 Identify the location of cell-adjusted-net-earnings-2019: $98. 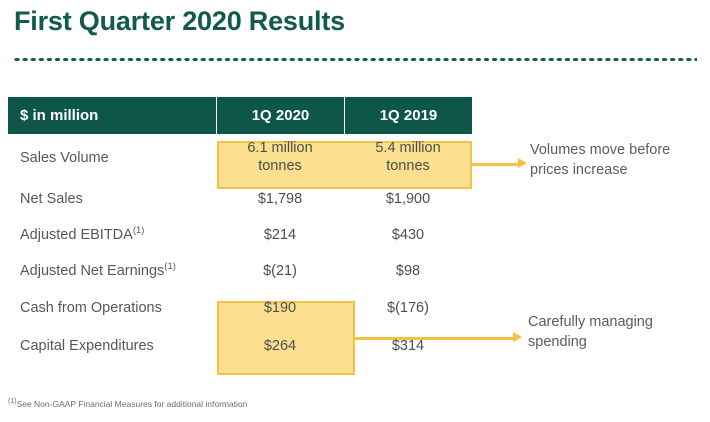
(408, 271).